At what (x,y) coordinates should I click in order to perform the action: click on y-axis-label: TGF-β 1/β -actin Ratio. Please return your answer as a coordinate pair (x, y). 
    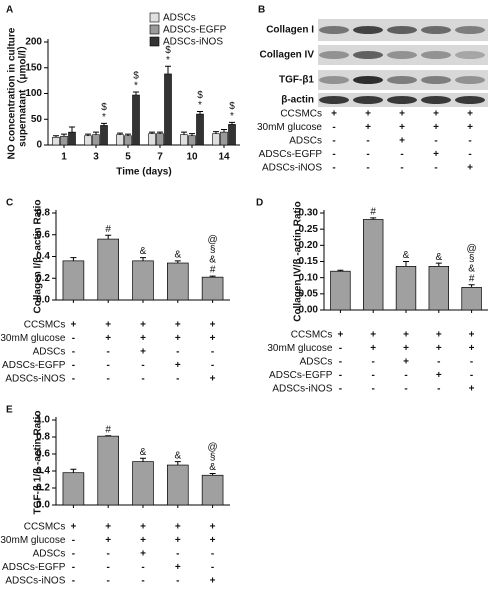
    Looking at the image, I should click on (38, 463).